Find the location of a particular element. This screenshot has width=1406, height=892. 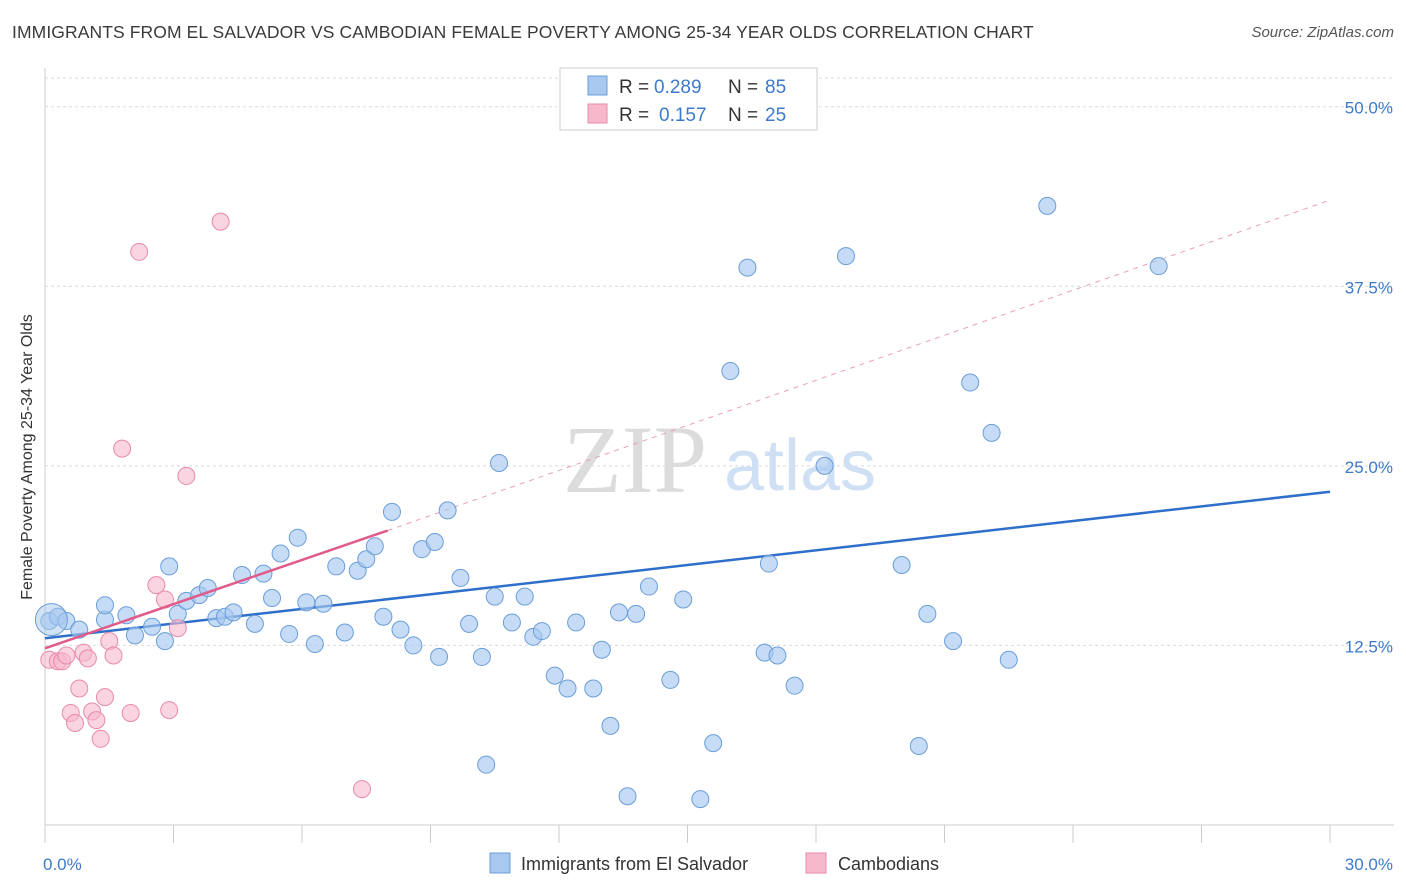

legend-n-value-2: 25 is located at coordinates (775, 115).